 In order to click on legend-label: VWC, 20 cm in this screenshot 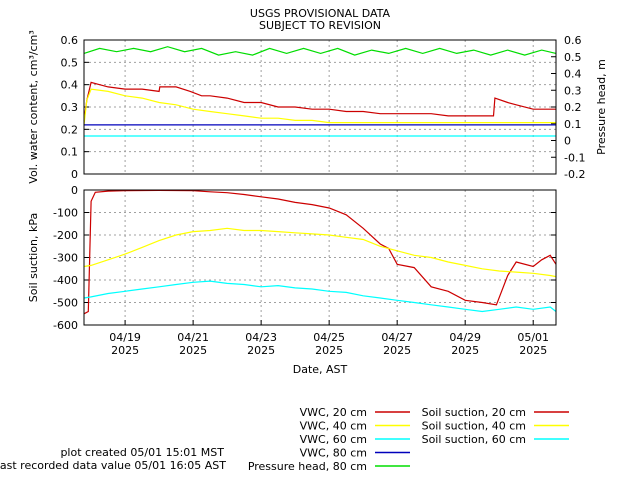, I will do `click(333, 412)`.